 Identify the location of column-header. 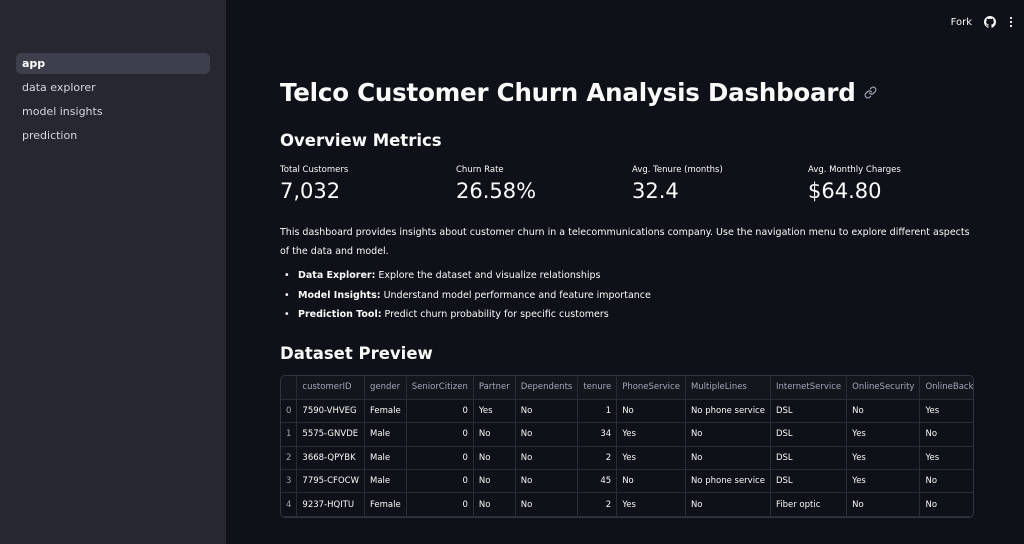
(289, 388).